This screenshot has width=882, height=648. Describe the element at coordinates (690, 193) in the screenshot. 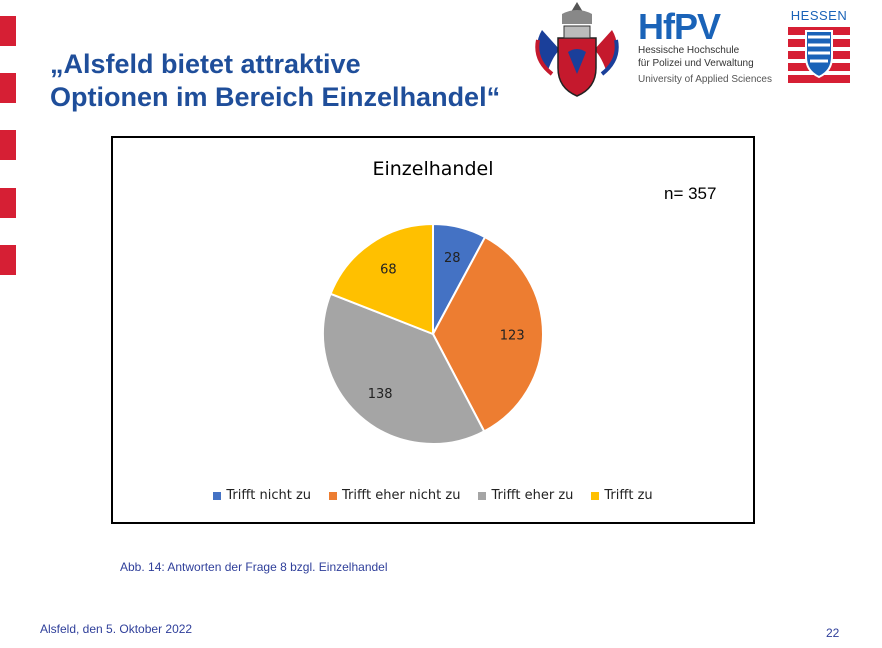

I see `sample-size-note: n= 357` at that location.